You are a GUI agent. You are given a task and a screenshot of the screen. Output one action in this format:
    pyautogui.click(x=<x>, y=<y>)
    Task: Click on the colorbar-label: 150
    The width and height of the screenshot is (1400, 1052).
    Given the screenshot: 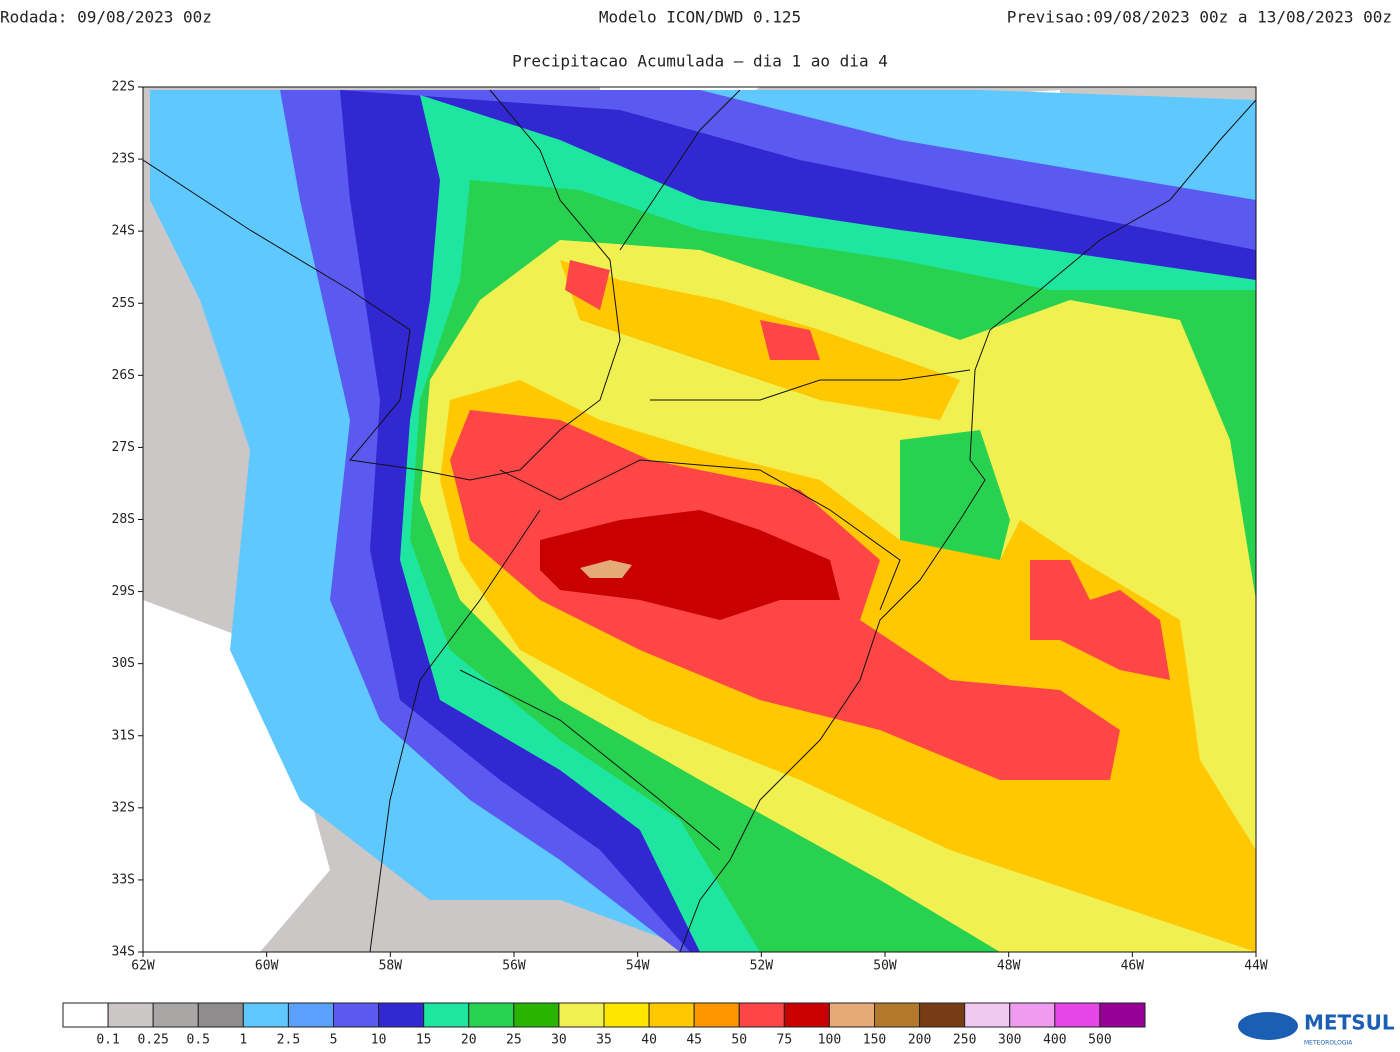 What is the action you would take?
    pyautogui.click(x=874, y=1040)
    